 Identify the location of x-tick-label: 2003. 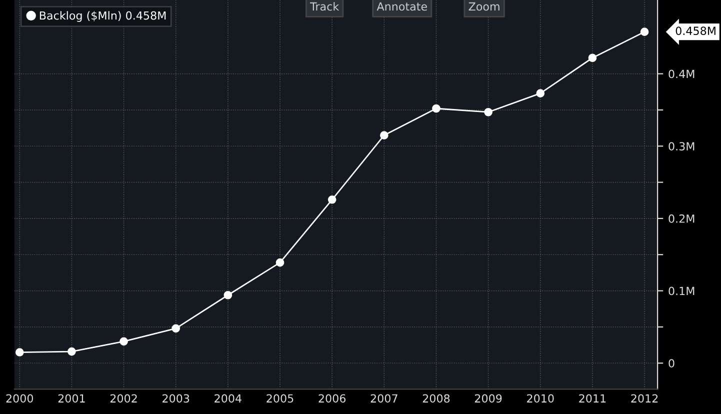
(176, 398).